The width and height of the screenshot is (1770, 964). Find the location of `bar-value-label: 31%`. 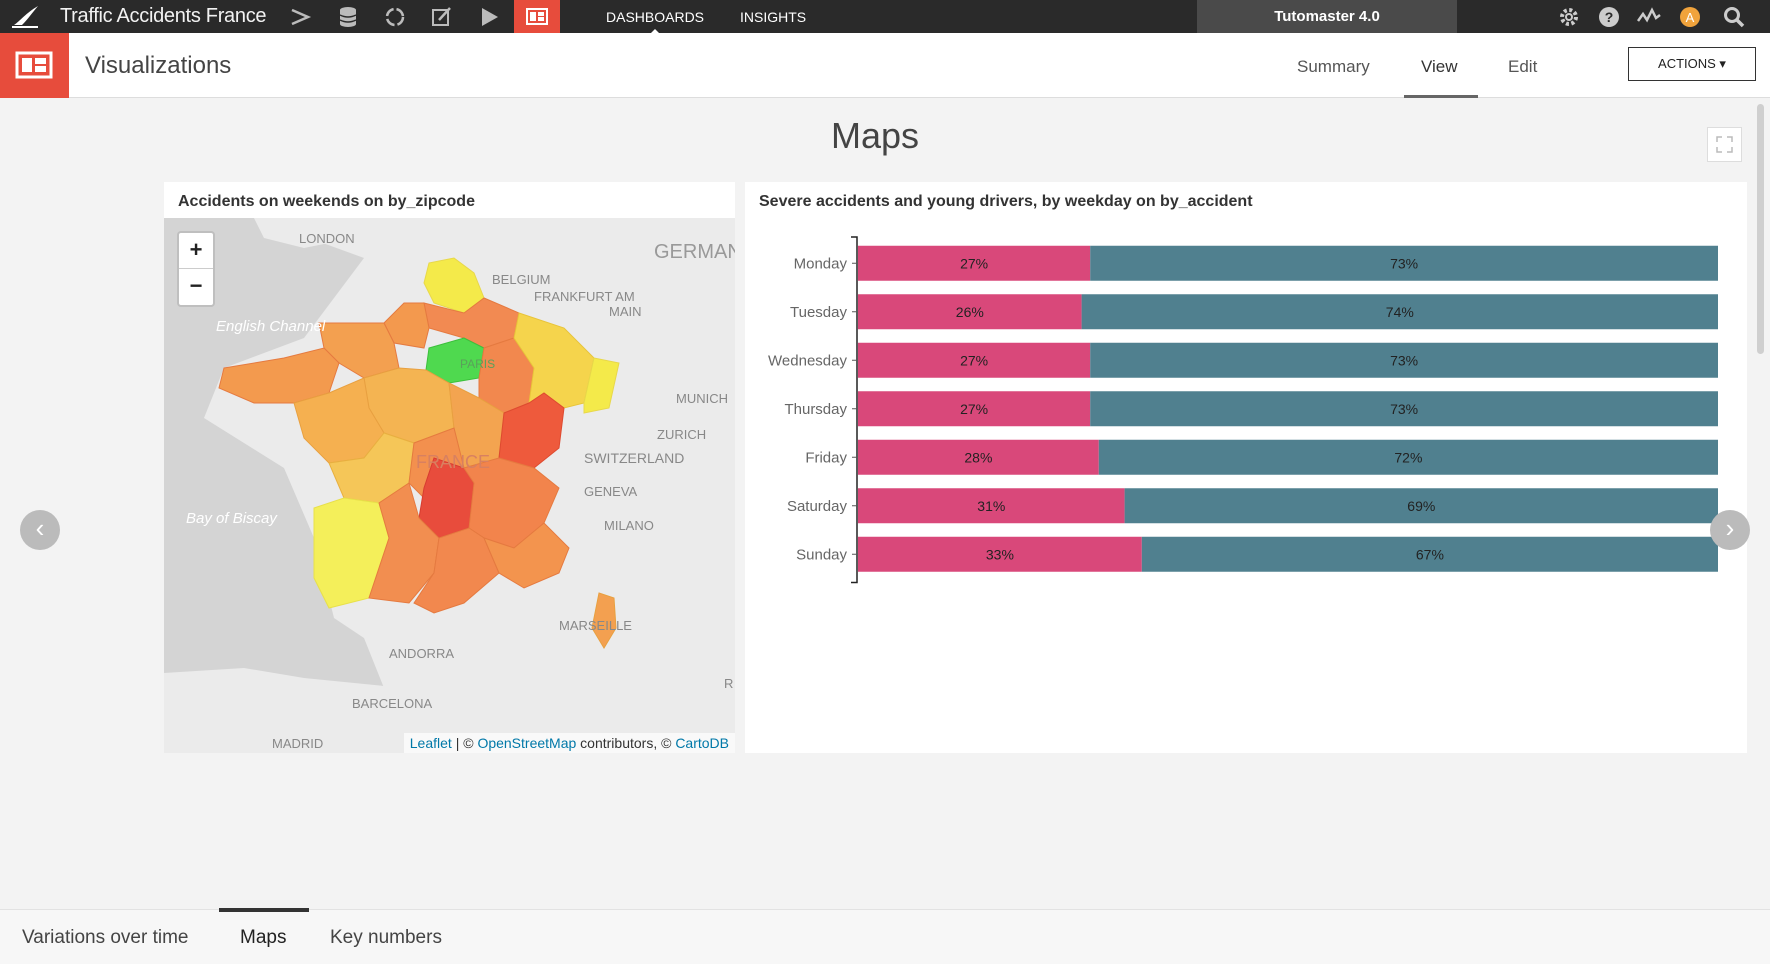

bar-value-label: 31% is located at coordinates (991, 506).